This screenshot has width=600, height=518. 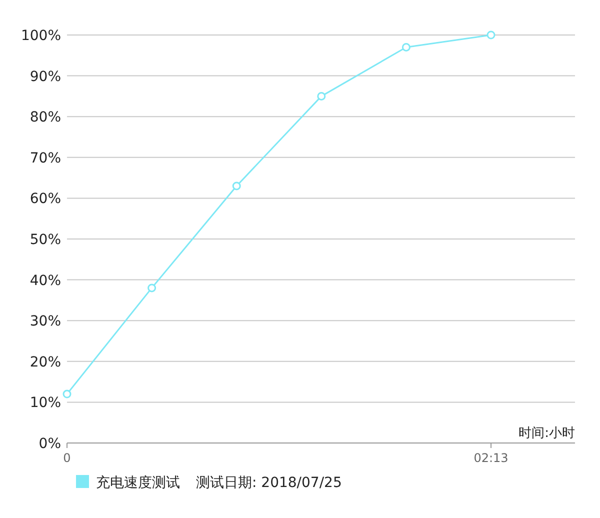 What do you see at coordinates (45, 362) in the screenshot?
I see `y-tick-label: 20%` at bounding box center [45, 362].